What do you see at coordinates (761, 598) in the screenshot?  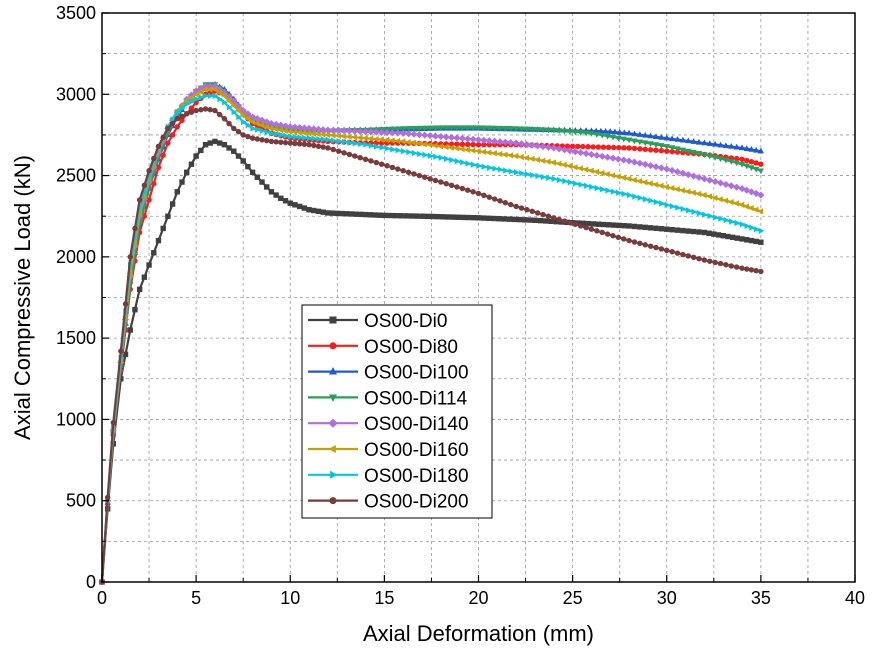 I see `x-tick-label: 35` at bounding box center [761, 598].